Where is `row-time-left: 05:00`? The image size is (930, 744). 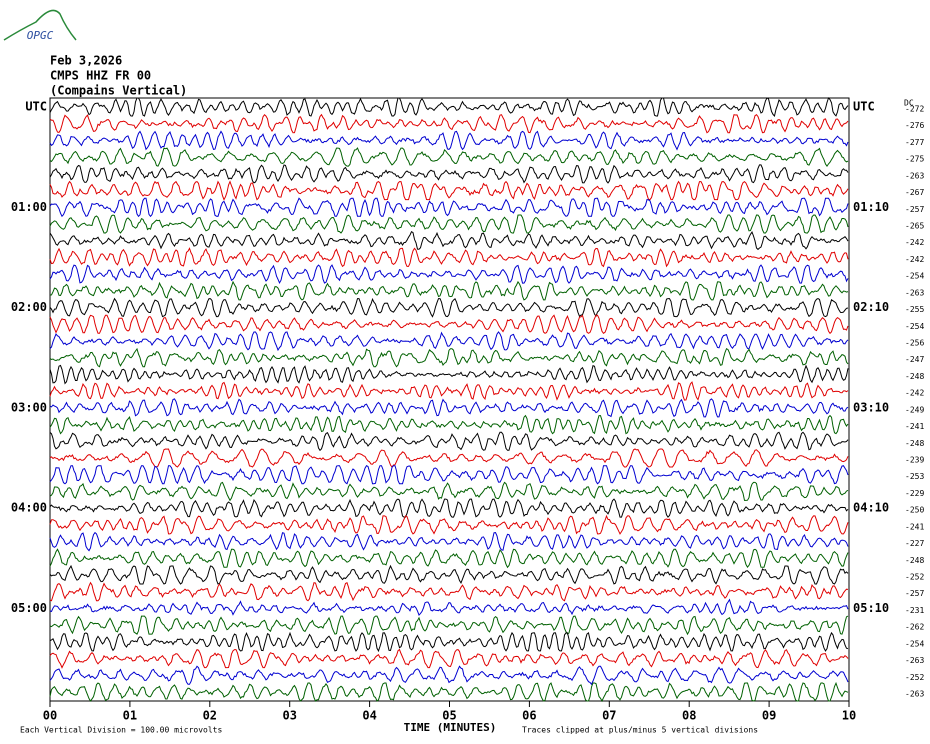
row-time-left: 05:00 is located at coordinates (29, 608).